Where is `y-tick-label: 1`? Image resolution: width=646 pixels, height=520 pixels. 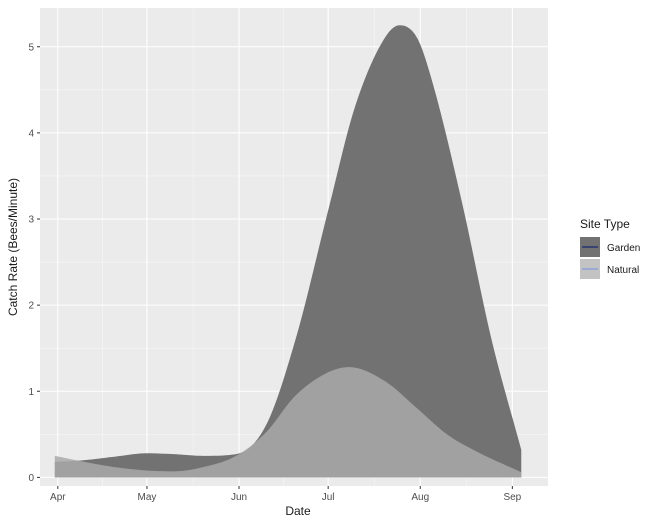 y-tick-label: 1 is located at coordinates (31, 392).